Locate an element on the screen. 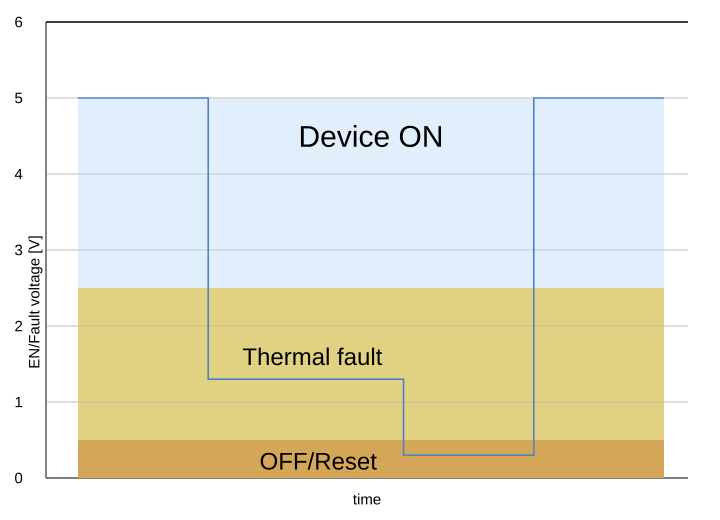 The height and width of the screenshot is (520, 720). y-axis-title: EN/Fault voltage [V] is located at coordinates (35, 302).